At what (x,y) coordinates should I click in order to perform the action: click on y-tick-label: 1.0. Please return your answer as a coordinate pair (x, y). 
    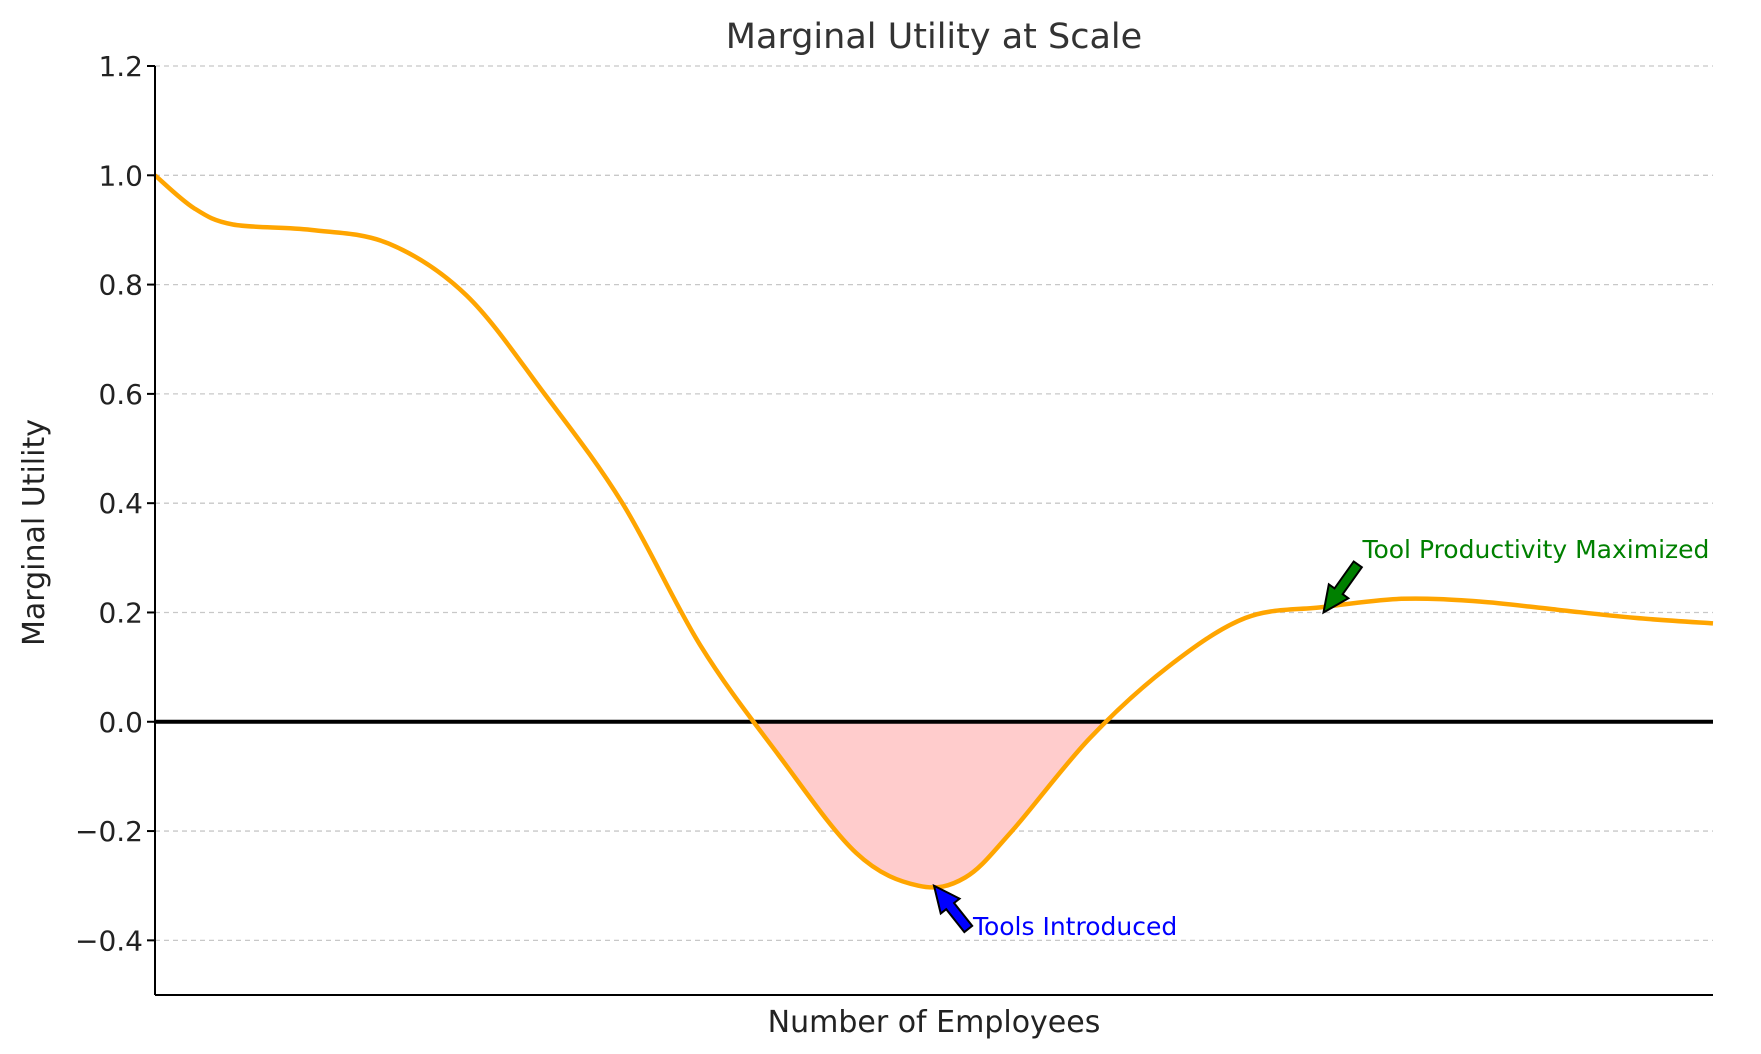
    Looking at the image, I should click on (120, 175).